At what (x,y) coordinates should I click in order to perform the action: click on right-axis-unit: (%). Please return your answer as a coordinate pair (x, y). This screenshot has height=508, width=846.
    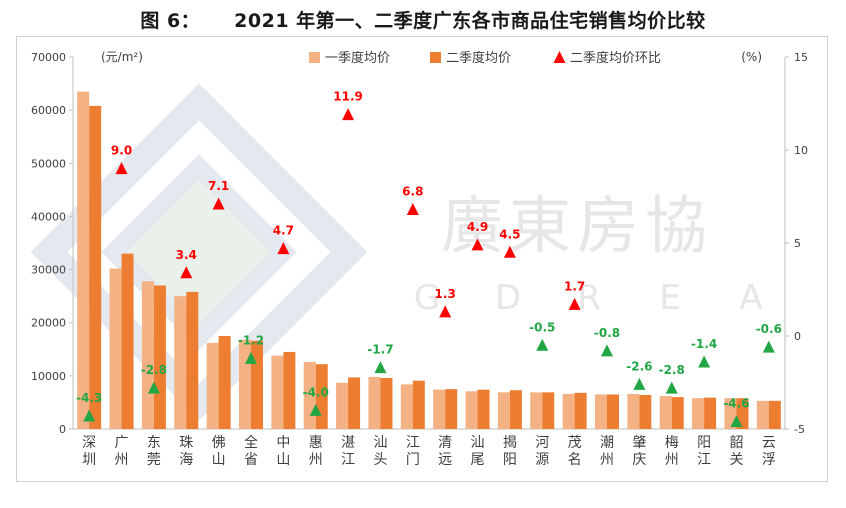
    Looking at the image, I should click on (751, 57).